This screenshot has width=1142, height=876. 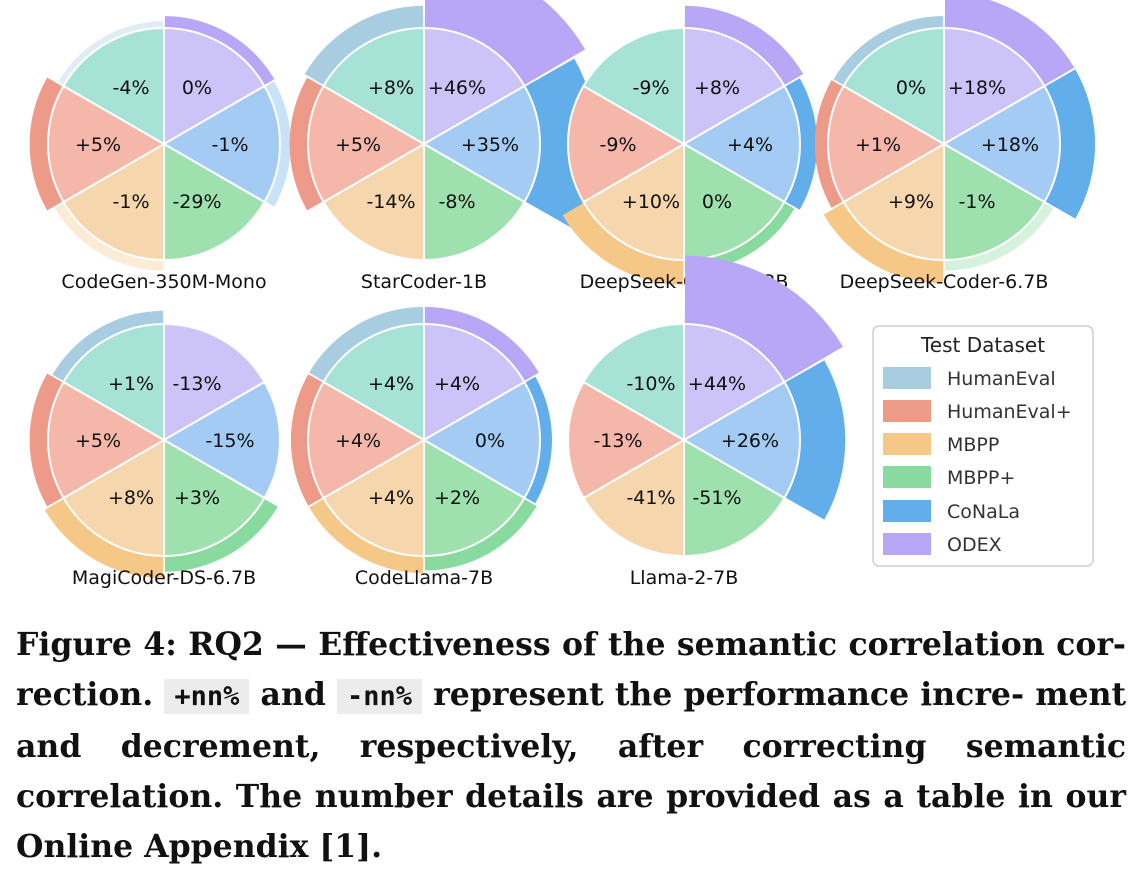 What do you see at coordinates (651, 202) in the screenshot?
I see `slice-label-mbpp: +10%` at bounding box center [651, 202].